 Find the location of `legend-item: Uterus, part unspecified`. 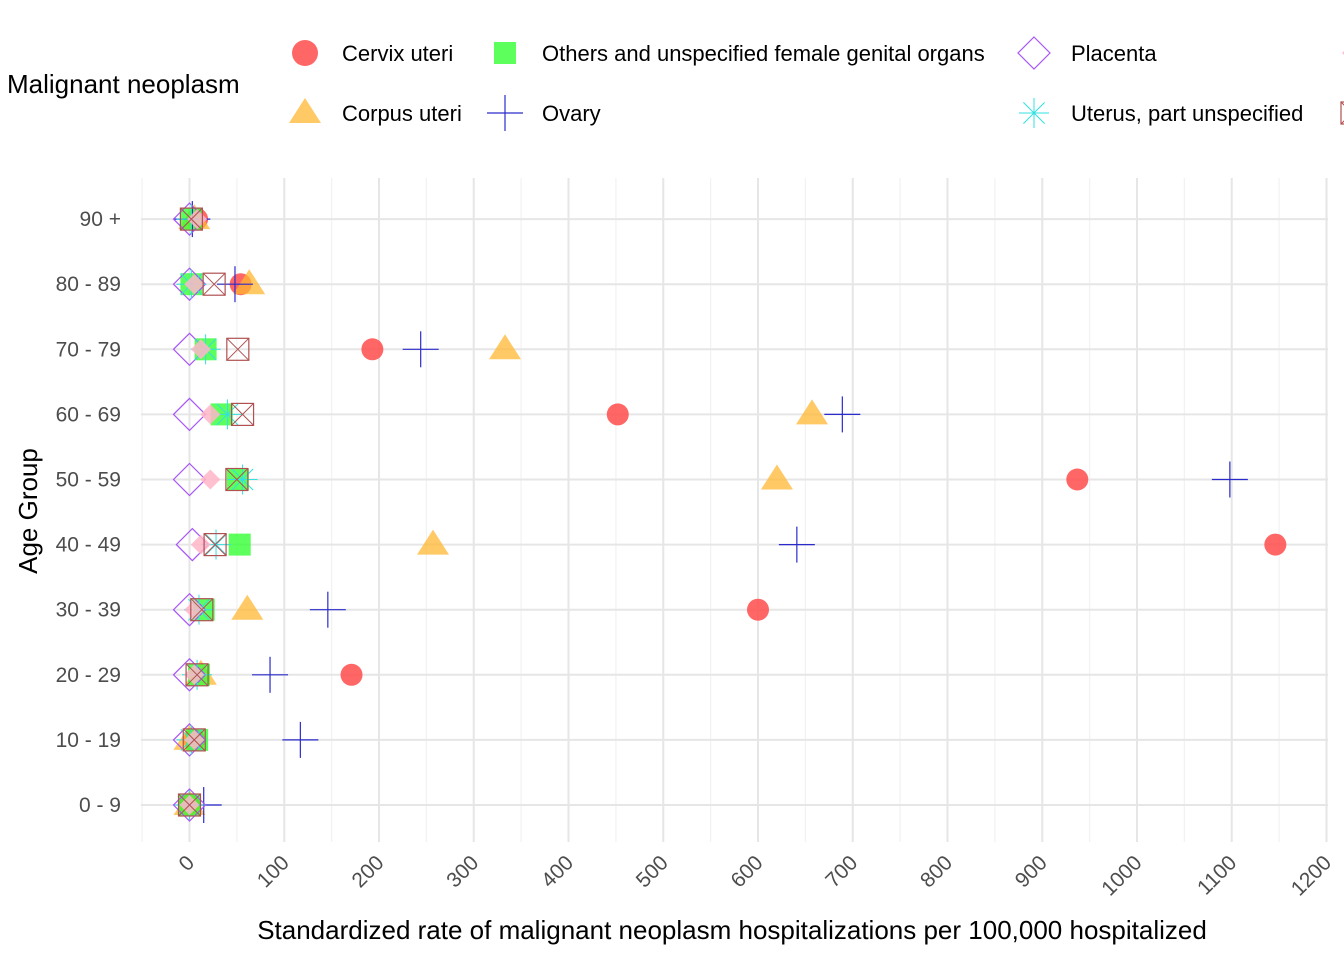

legend-item: Uterus, part unspecified is located at coordinates (1161, 113).